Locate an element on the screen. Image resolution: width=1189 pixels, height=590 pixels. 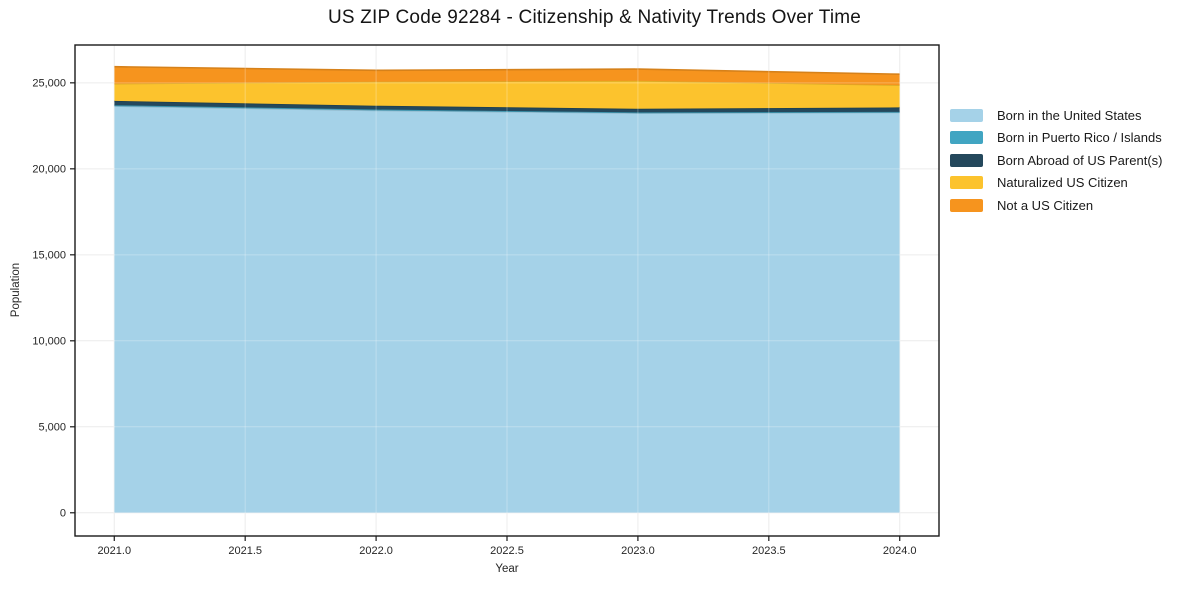
x-tick-label: 2021.5 is located at coordinates (245, 551).